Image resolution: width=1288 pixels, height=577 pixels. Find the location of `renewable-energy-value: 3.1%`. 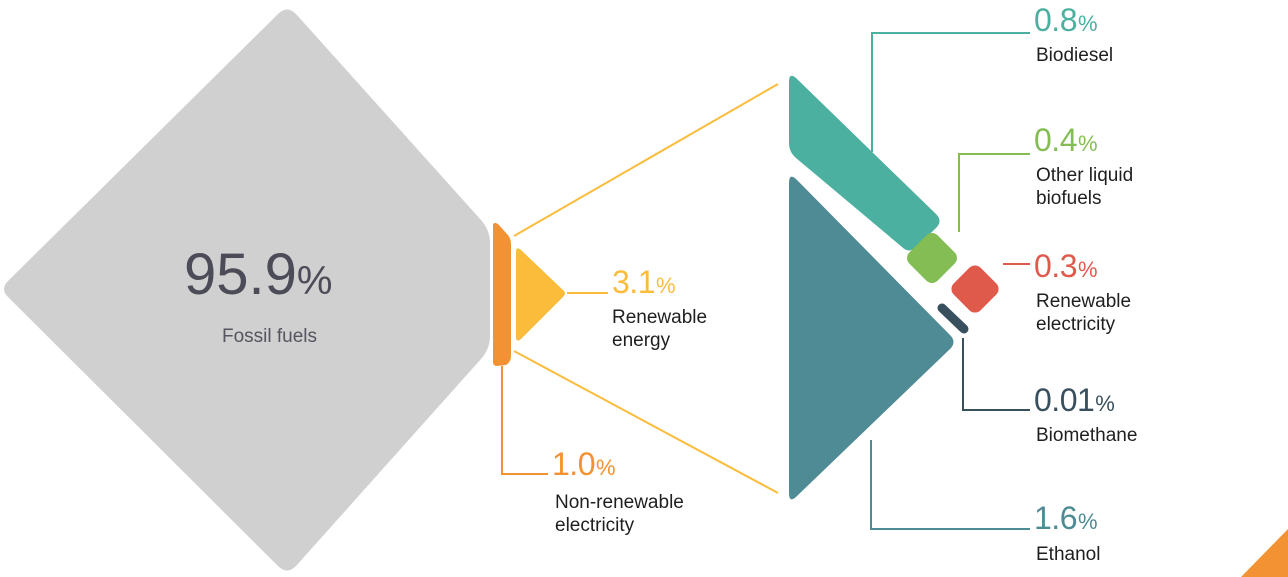

renewable-energy-value: 3.1% is located at coordinates (644, 282).